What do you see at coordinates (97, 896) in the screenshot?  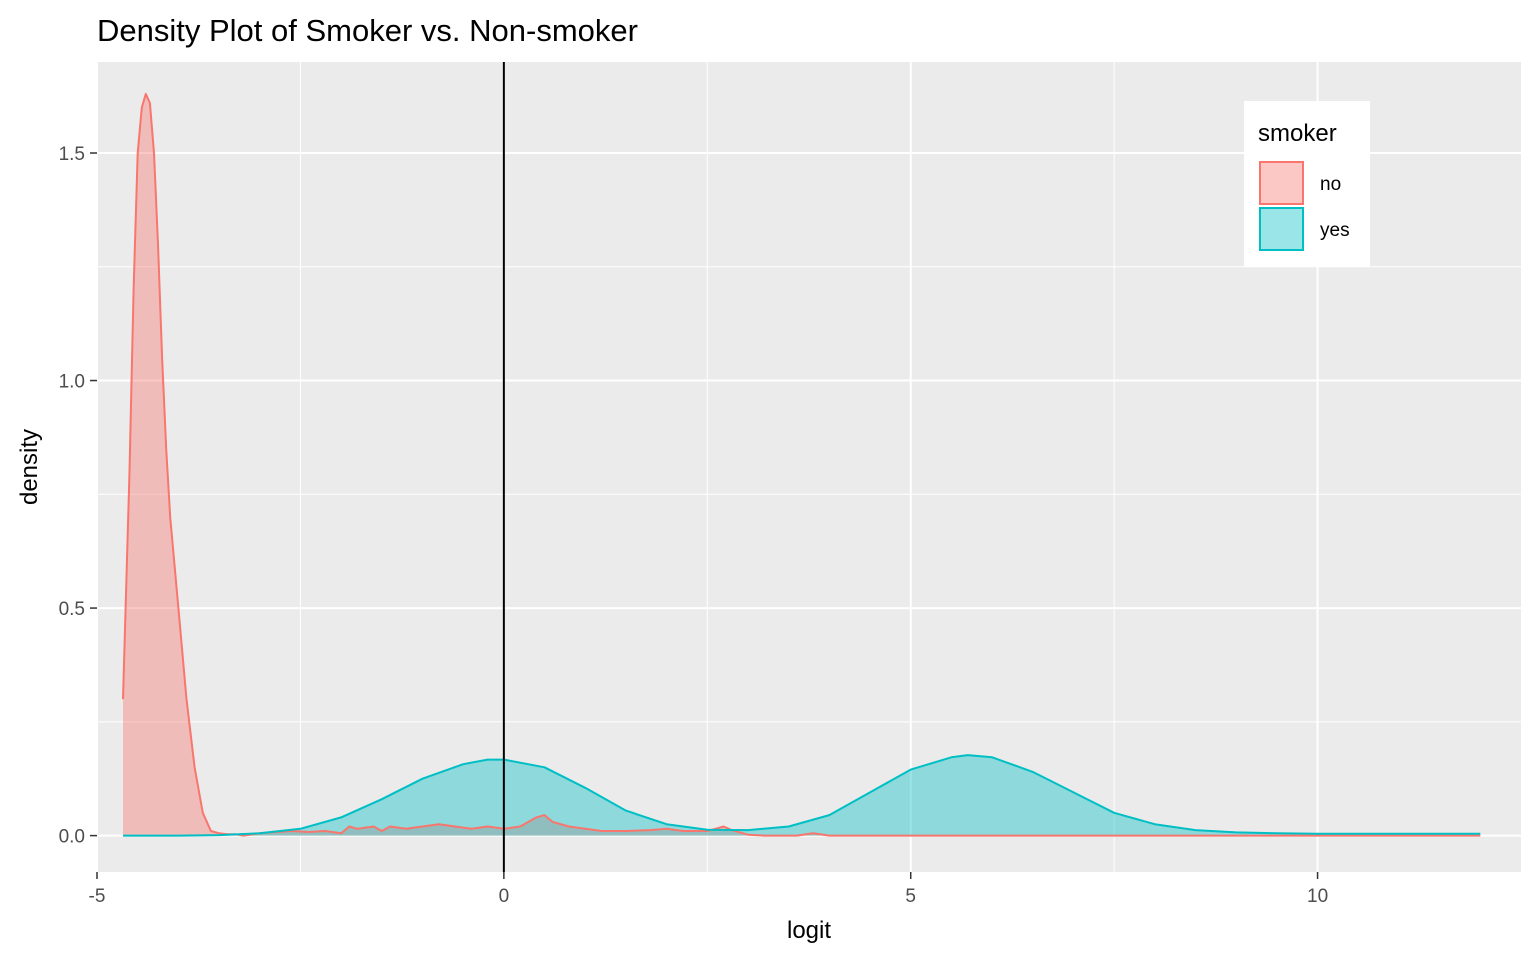 I see `x-tick-label: -5` at bounding box center [97, 896].